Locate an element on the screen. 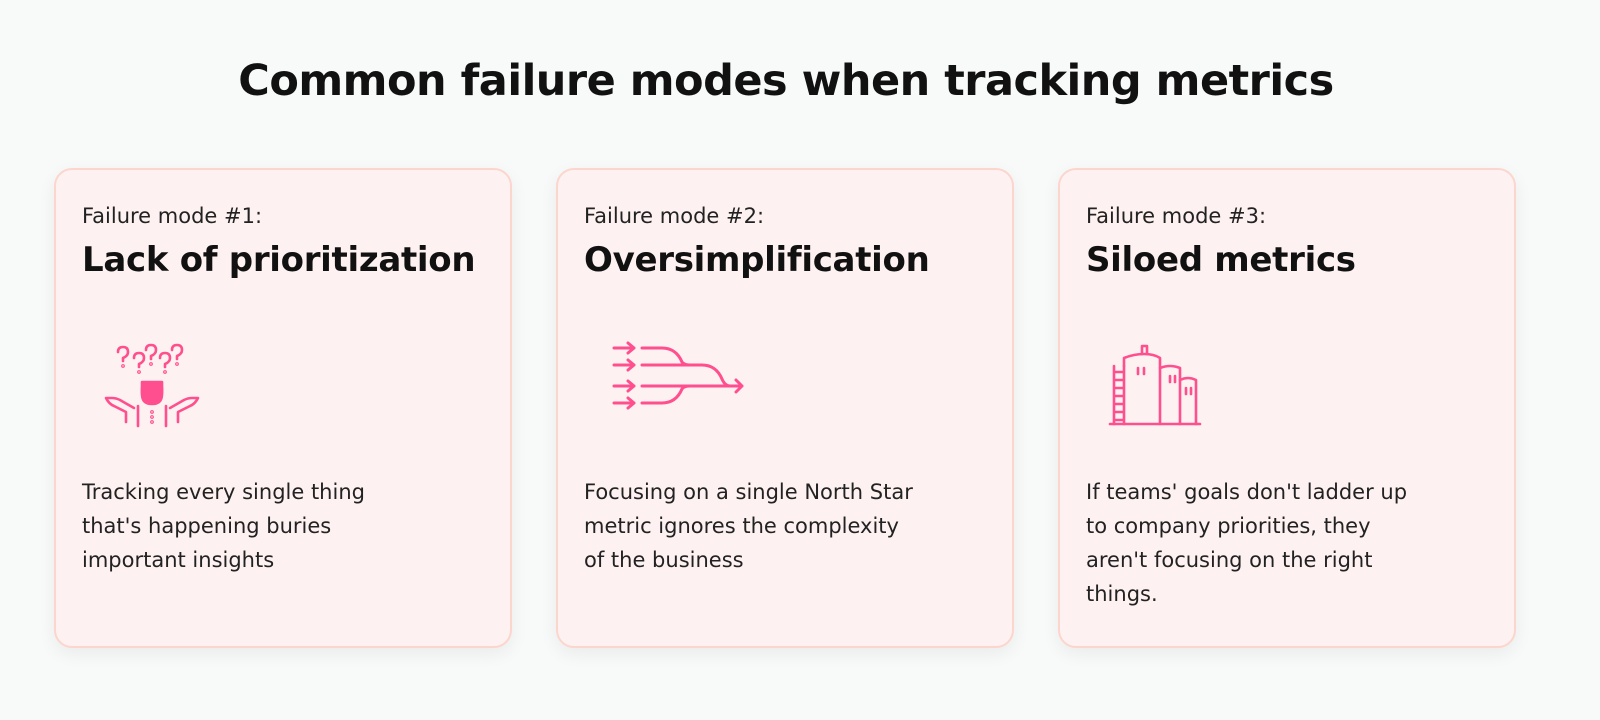  merging-arrows-icon is located at coordinates (678, 375).